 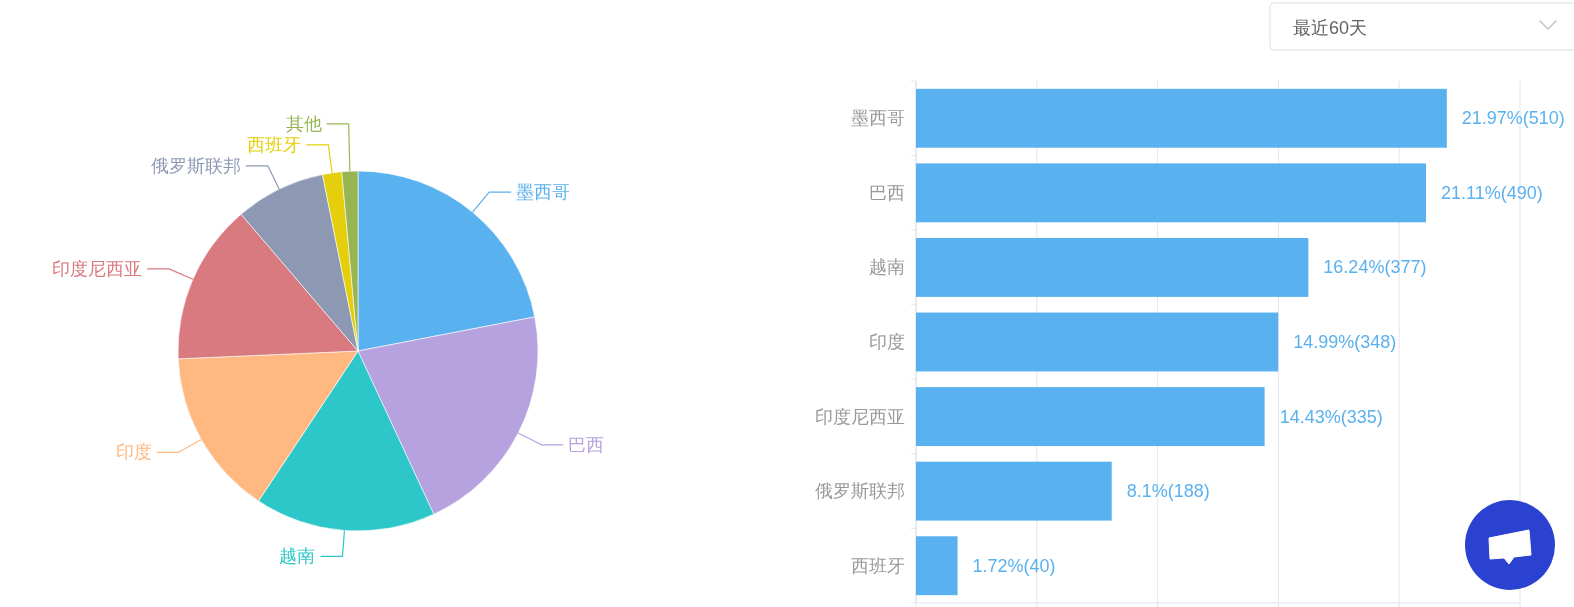 What do you see at coordinates (1375, 267) in the screenshot?
I see `data-label: 16.24%(377)` at bounding box center [1375, 267].